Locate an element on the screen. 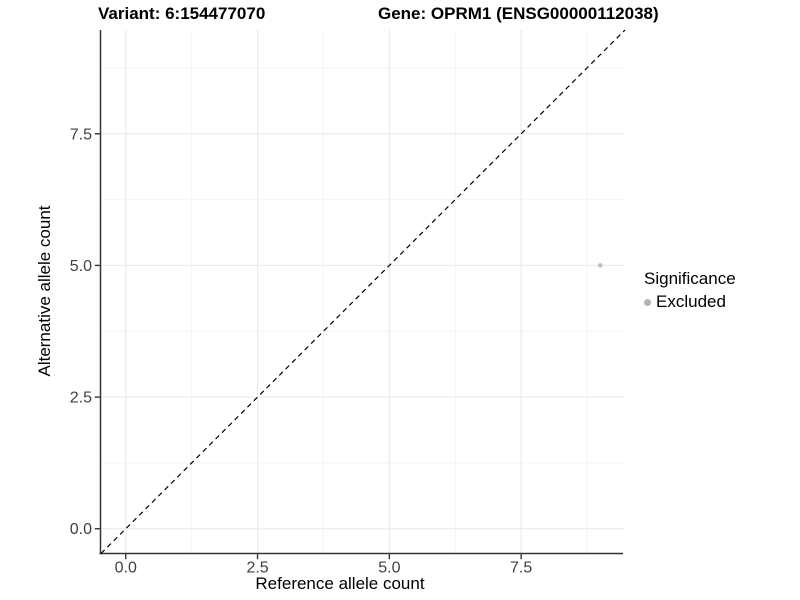 The width and height of the screenshot is (800, 600). legend-item-excluded: Excluded is located at coordinates (690, 302).